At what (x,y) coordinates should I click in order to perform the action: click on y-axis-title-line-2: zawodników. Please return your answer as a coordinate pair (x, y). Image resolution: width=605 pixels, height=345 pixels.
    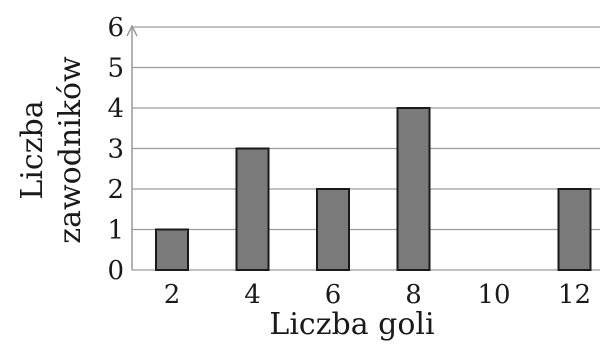
    Looking at the image, I should click on (70, 150).